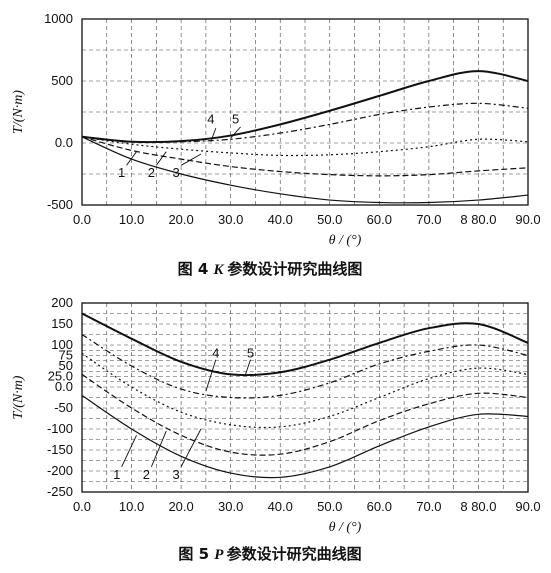 The width and height of the screenshot is (551, 573). I want to click on y-tick-label: -500, so click(60, 204).